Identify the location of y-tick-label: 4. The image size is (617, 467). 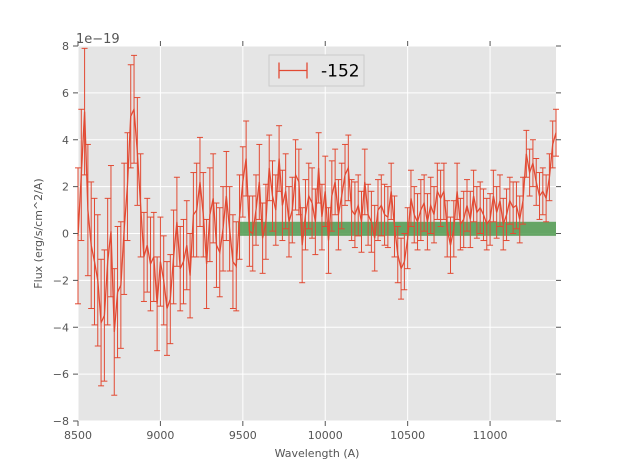
(65, 140).